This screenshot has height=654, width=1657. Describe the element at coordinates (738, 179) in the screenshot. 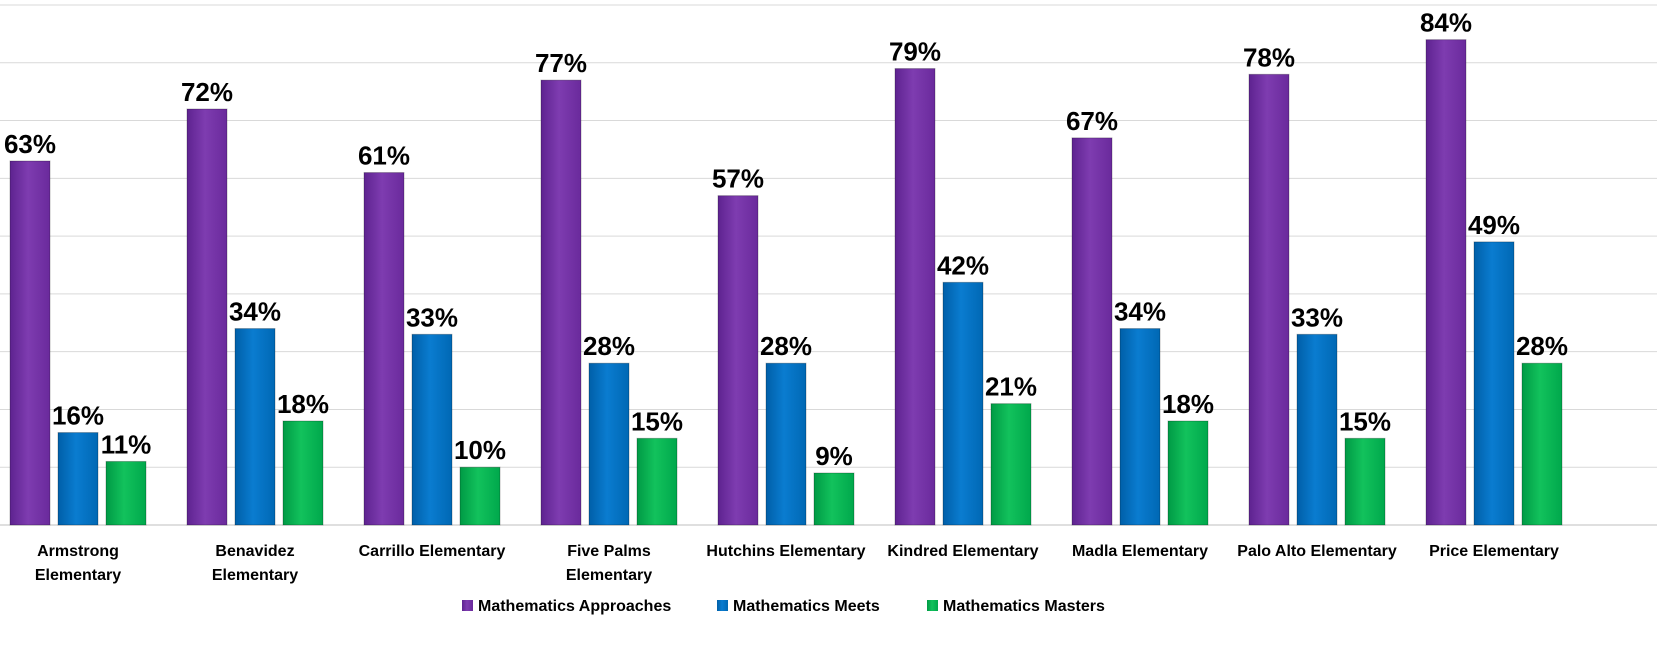

I see `data-label: 57%` at that location.